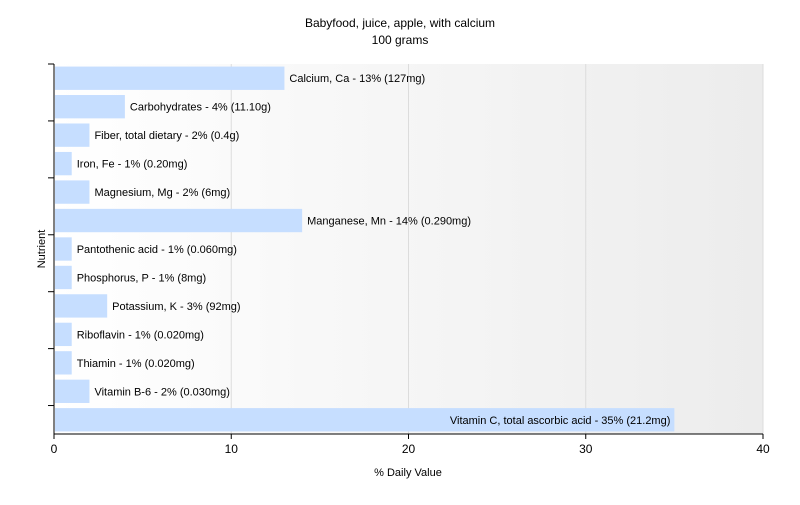 The height and width of the screenshot is (505, 800). What do you see at coordinates (157, 250) in the screenshot?
I see `bar-label: Pantothenic acid - 1% (0.060mg)` at bounding box center [157, 250].